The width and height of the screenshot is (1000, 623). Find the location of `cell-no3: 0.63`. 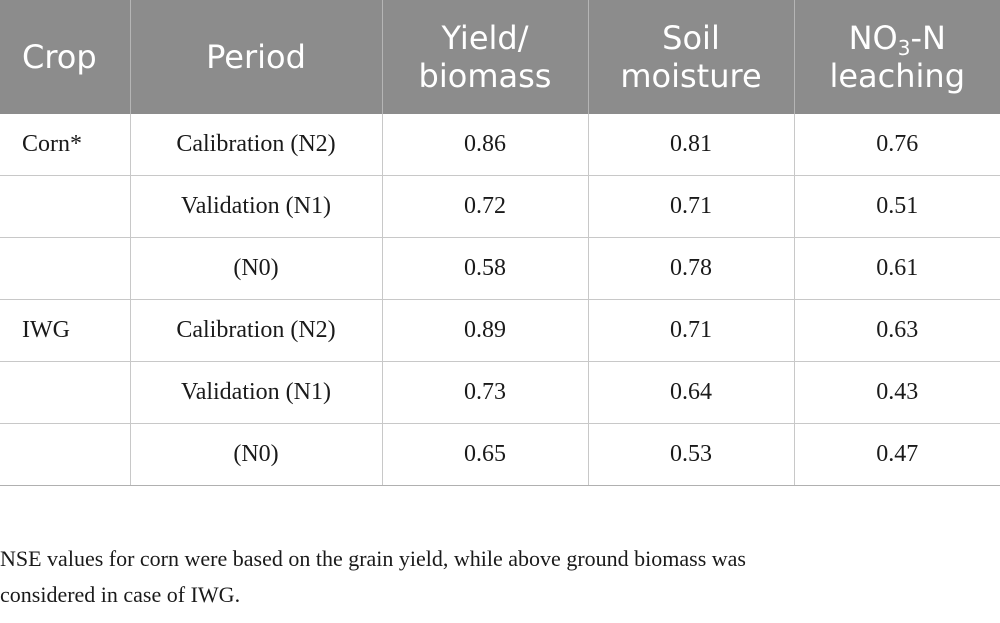

cell-no3: 0.63 is located at coordinates (896, 330).